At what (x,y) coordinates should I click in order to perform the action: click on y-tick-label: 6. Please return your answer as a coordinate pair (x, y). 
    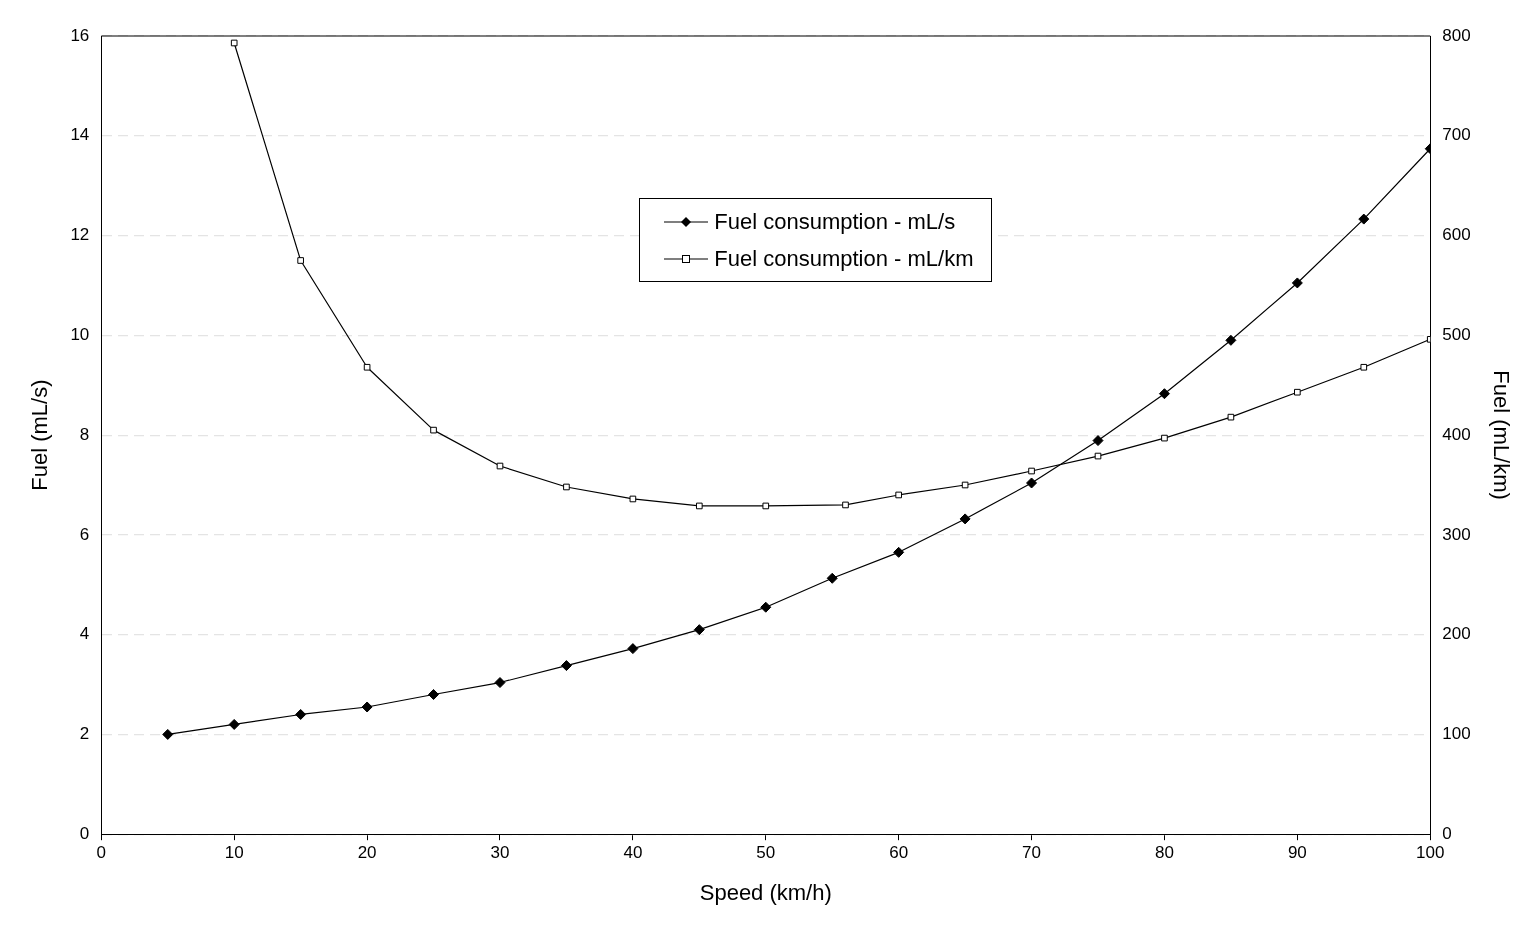
    Looking at the image, I should click on (84, 534).